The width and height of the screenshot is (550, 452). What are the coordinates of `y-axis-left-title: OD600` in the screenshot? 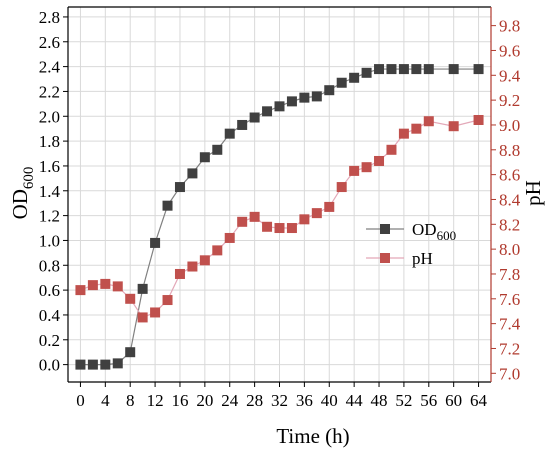 It's located at (22, 193).